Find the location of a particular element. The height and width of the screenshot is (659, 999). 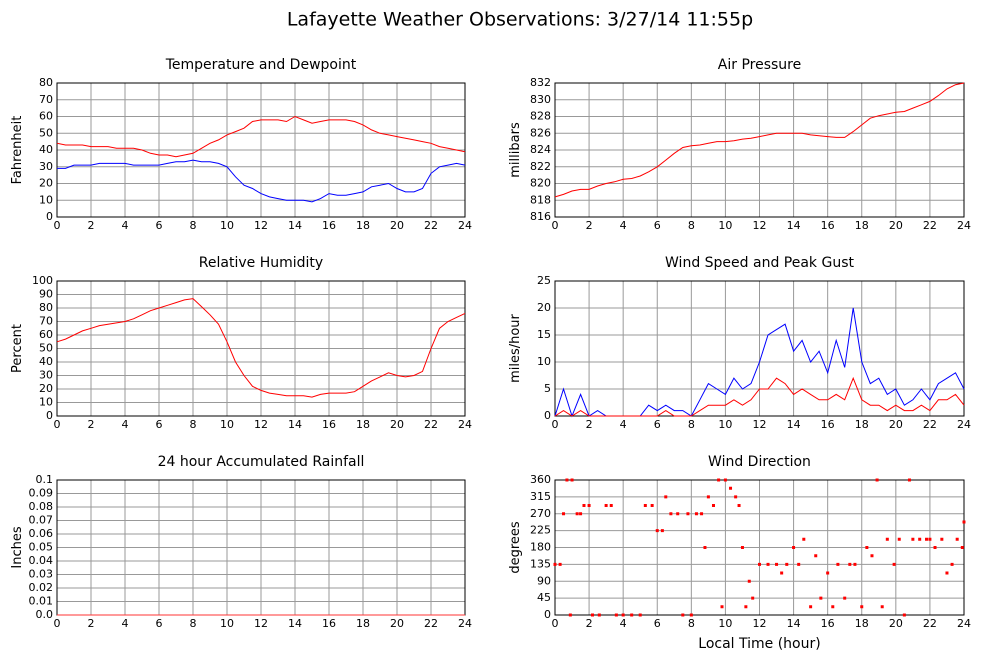

x-tick-label: 14 is located at coordinates (295, 424).